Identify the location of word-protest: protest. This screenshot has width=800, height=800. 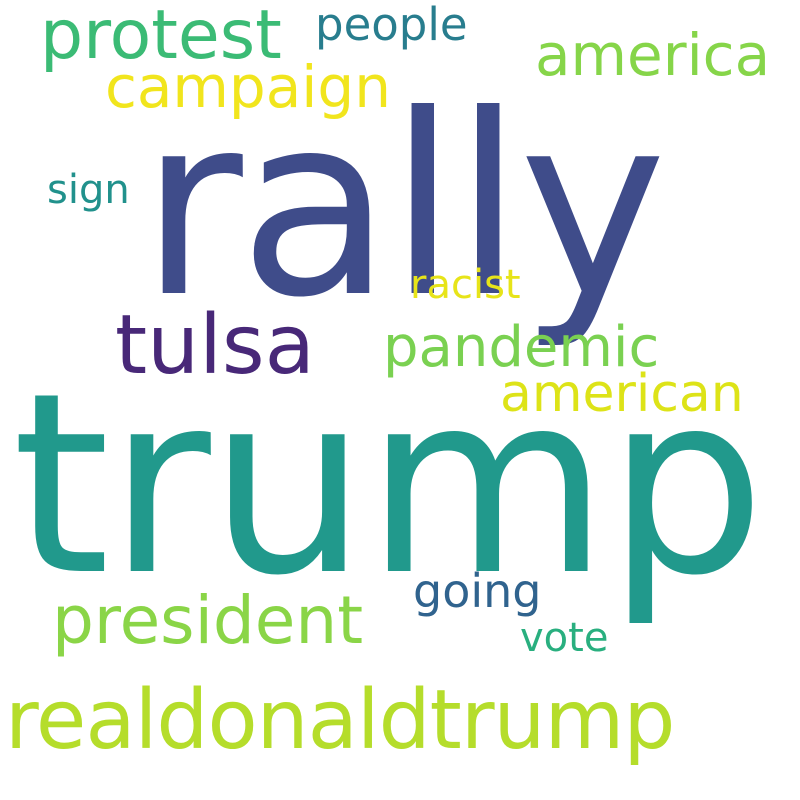
(161, 37).